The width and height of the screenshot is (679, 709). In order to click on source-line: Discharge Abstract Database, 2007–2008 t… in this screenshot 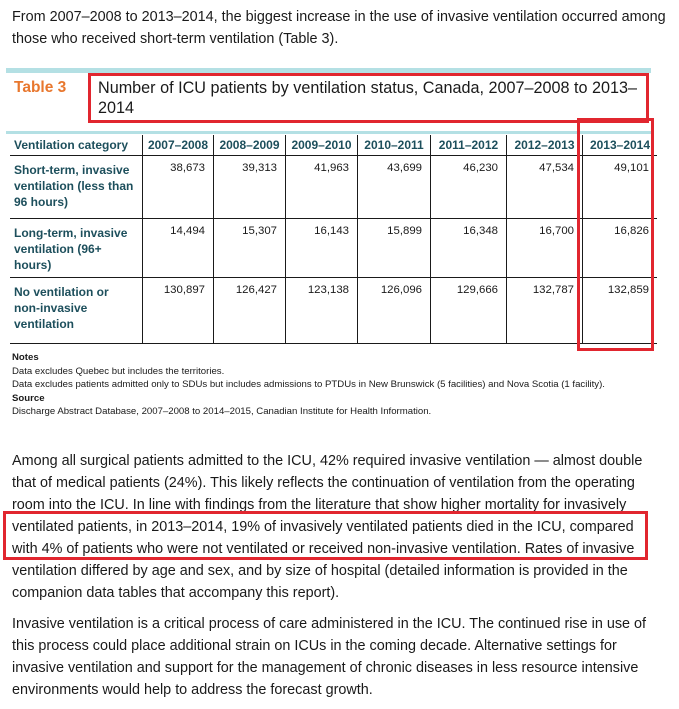, I will do `click(222, 411)`.